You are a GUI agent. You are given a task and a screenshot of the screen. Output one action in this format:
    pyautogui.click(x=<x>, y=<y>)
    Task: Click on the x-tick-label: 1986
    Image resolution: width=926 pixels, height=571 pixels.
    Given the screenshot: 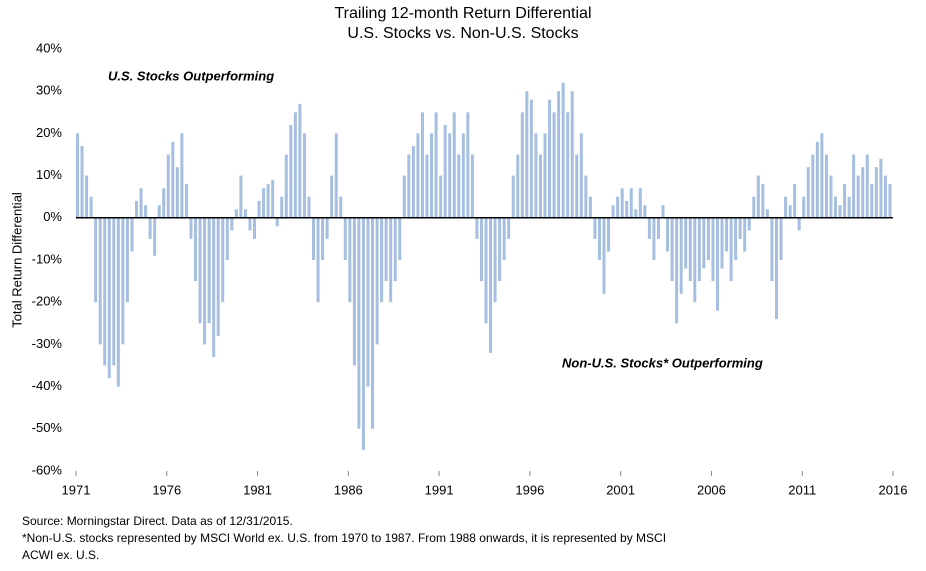 What is the action you would take?
    pyautogui.click(x=348, y=489)
    